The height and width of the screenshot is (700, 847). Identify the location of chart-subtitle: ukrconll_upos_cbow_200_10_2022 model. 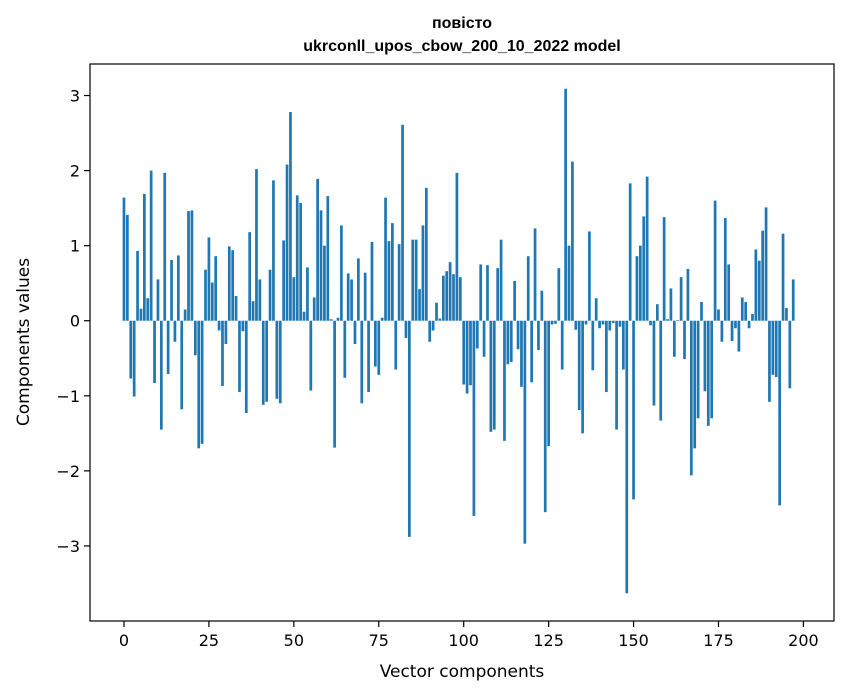
(461, 46).